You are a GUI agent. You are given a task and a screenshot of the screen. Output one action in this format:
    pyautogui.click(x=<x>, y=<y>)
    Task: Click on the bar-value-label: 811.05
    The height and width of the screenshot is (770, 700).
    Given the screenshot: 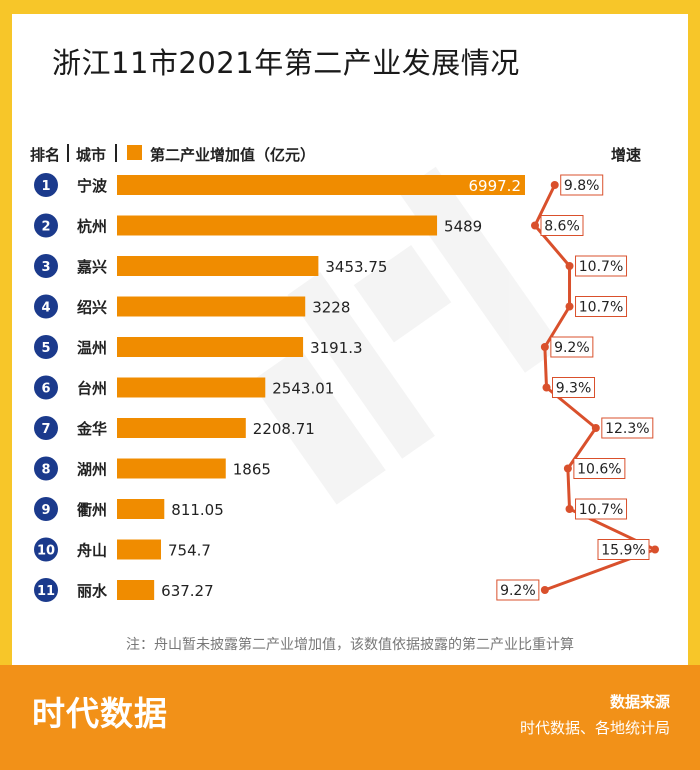 What is the action you would take?
    pyautogui.click(x=197, y=510)
    